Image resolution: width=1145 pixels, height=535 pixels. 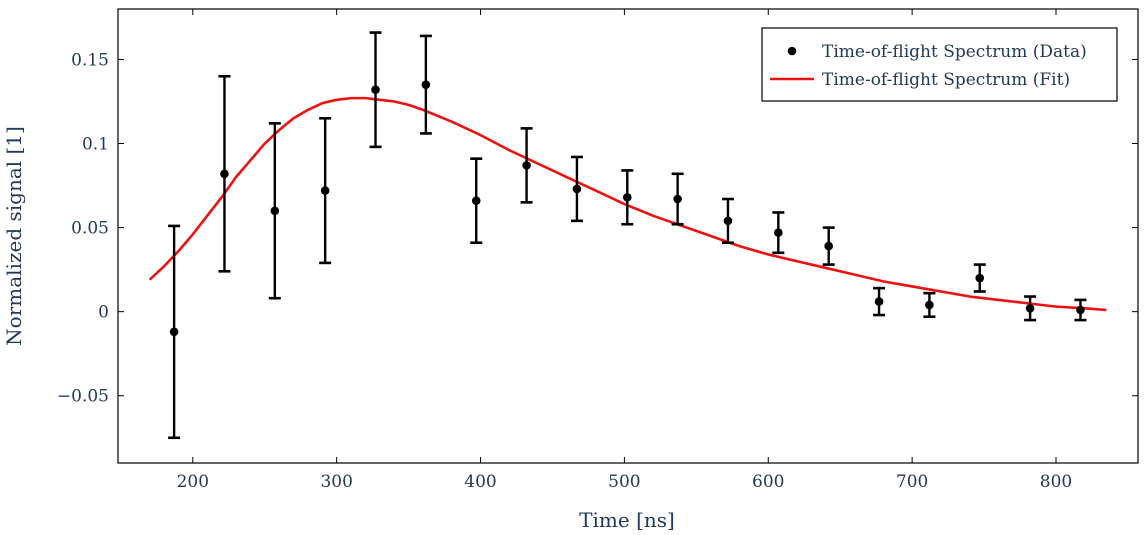 I want to click on x-tick-label: 600, so click(x=768, y=482).